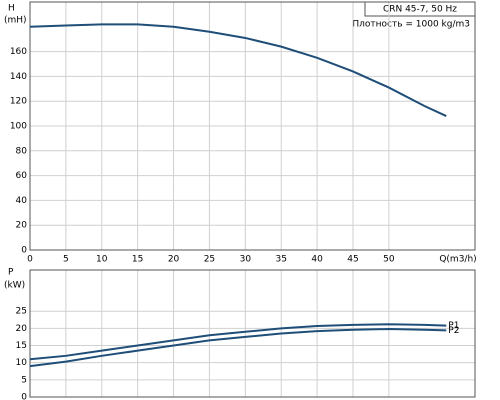 The width and height of the screenshot is (500, 400). Describe the element at coordinates (11, 9) in the screenshot. I see `y-axis-label: H` at that location.